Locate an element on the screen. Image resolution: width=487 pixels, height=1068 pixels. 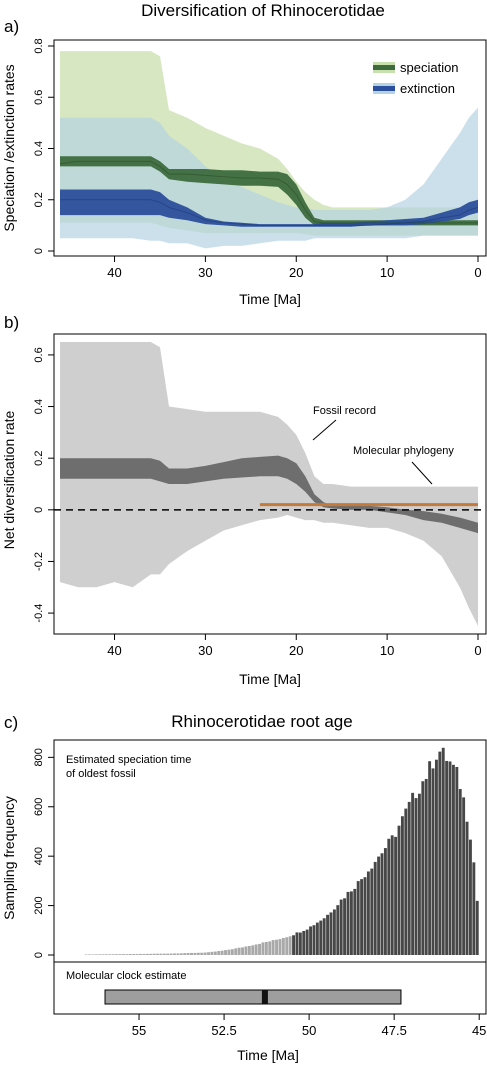
y-tick-label: -0.4 is located at coordinates (39, 613).